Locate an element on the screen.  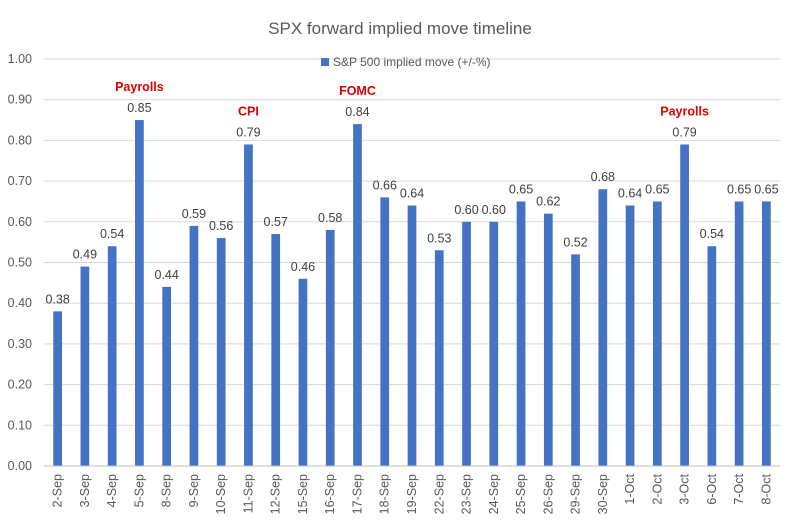
data-label: 0.85 is located at coordinates (139, 108).